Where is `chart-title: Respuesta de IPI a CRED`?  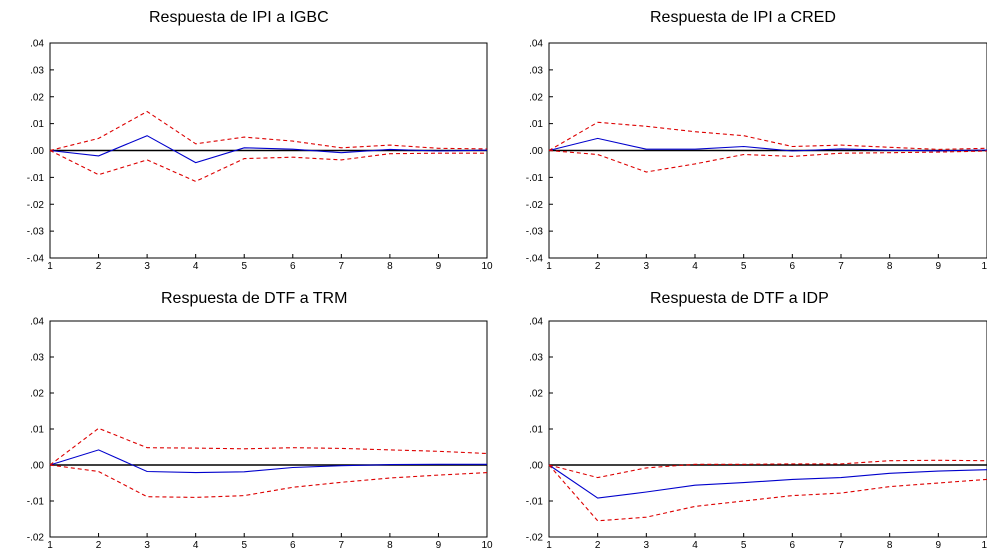
chart-title: Respuesta de IPI a CRED is located at coordinates (743, 17).